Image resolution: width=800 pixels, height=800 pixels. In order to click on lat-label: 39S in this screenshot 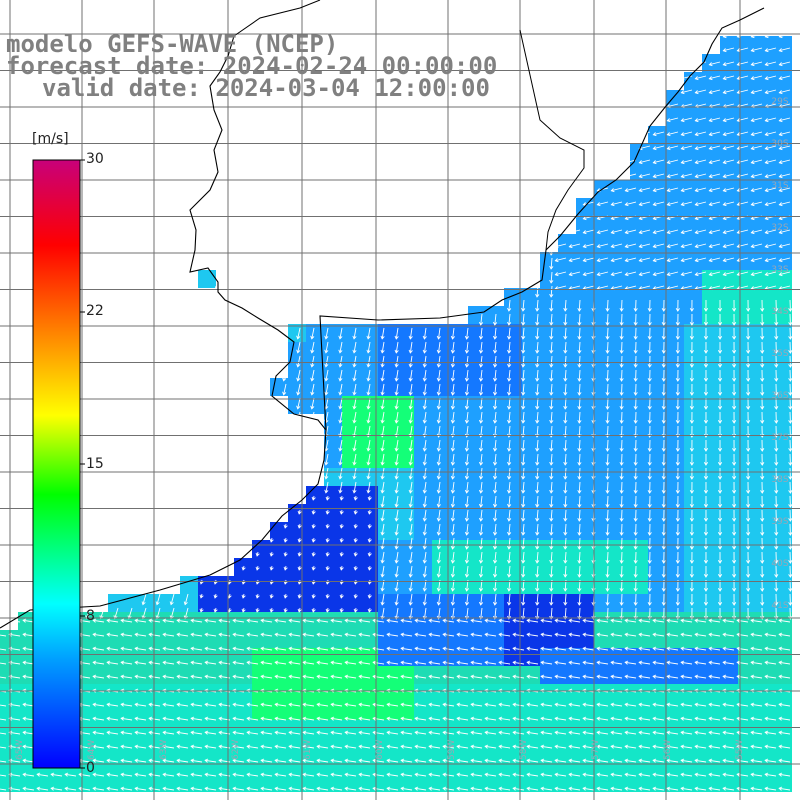, I will do `click(779, 522)`.